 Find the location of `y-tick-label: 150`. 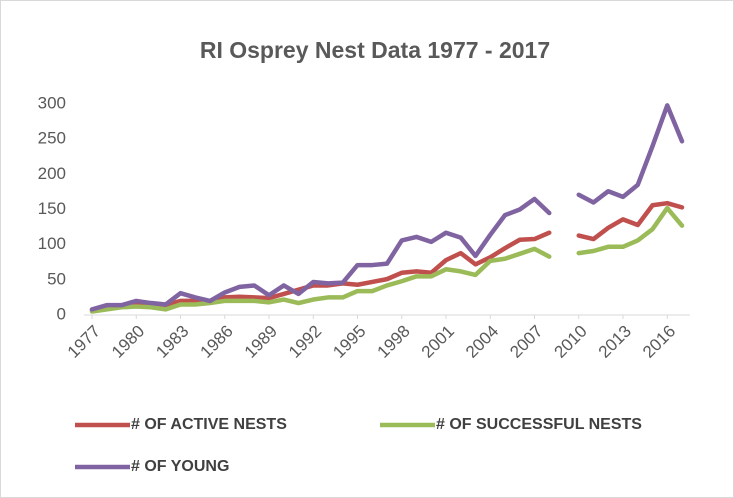

y-tick-label: 150 is located at coordinates (52, 208).